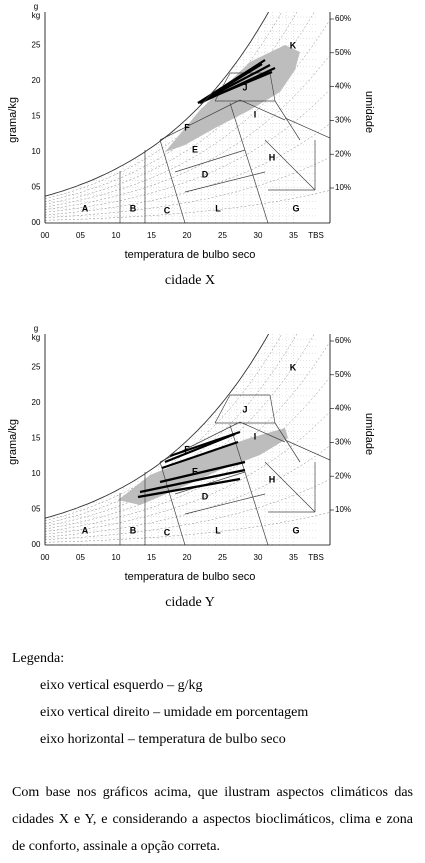 The image size is (425, 863). What do you see at coordinates (190, 280) in the screenshot?
I see `caption: cidade X` at bounding box center [190, 280].